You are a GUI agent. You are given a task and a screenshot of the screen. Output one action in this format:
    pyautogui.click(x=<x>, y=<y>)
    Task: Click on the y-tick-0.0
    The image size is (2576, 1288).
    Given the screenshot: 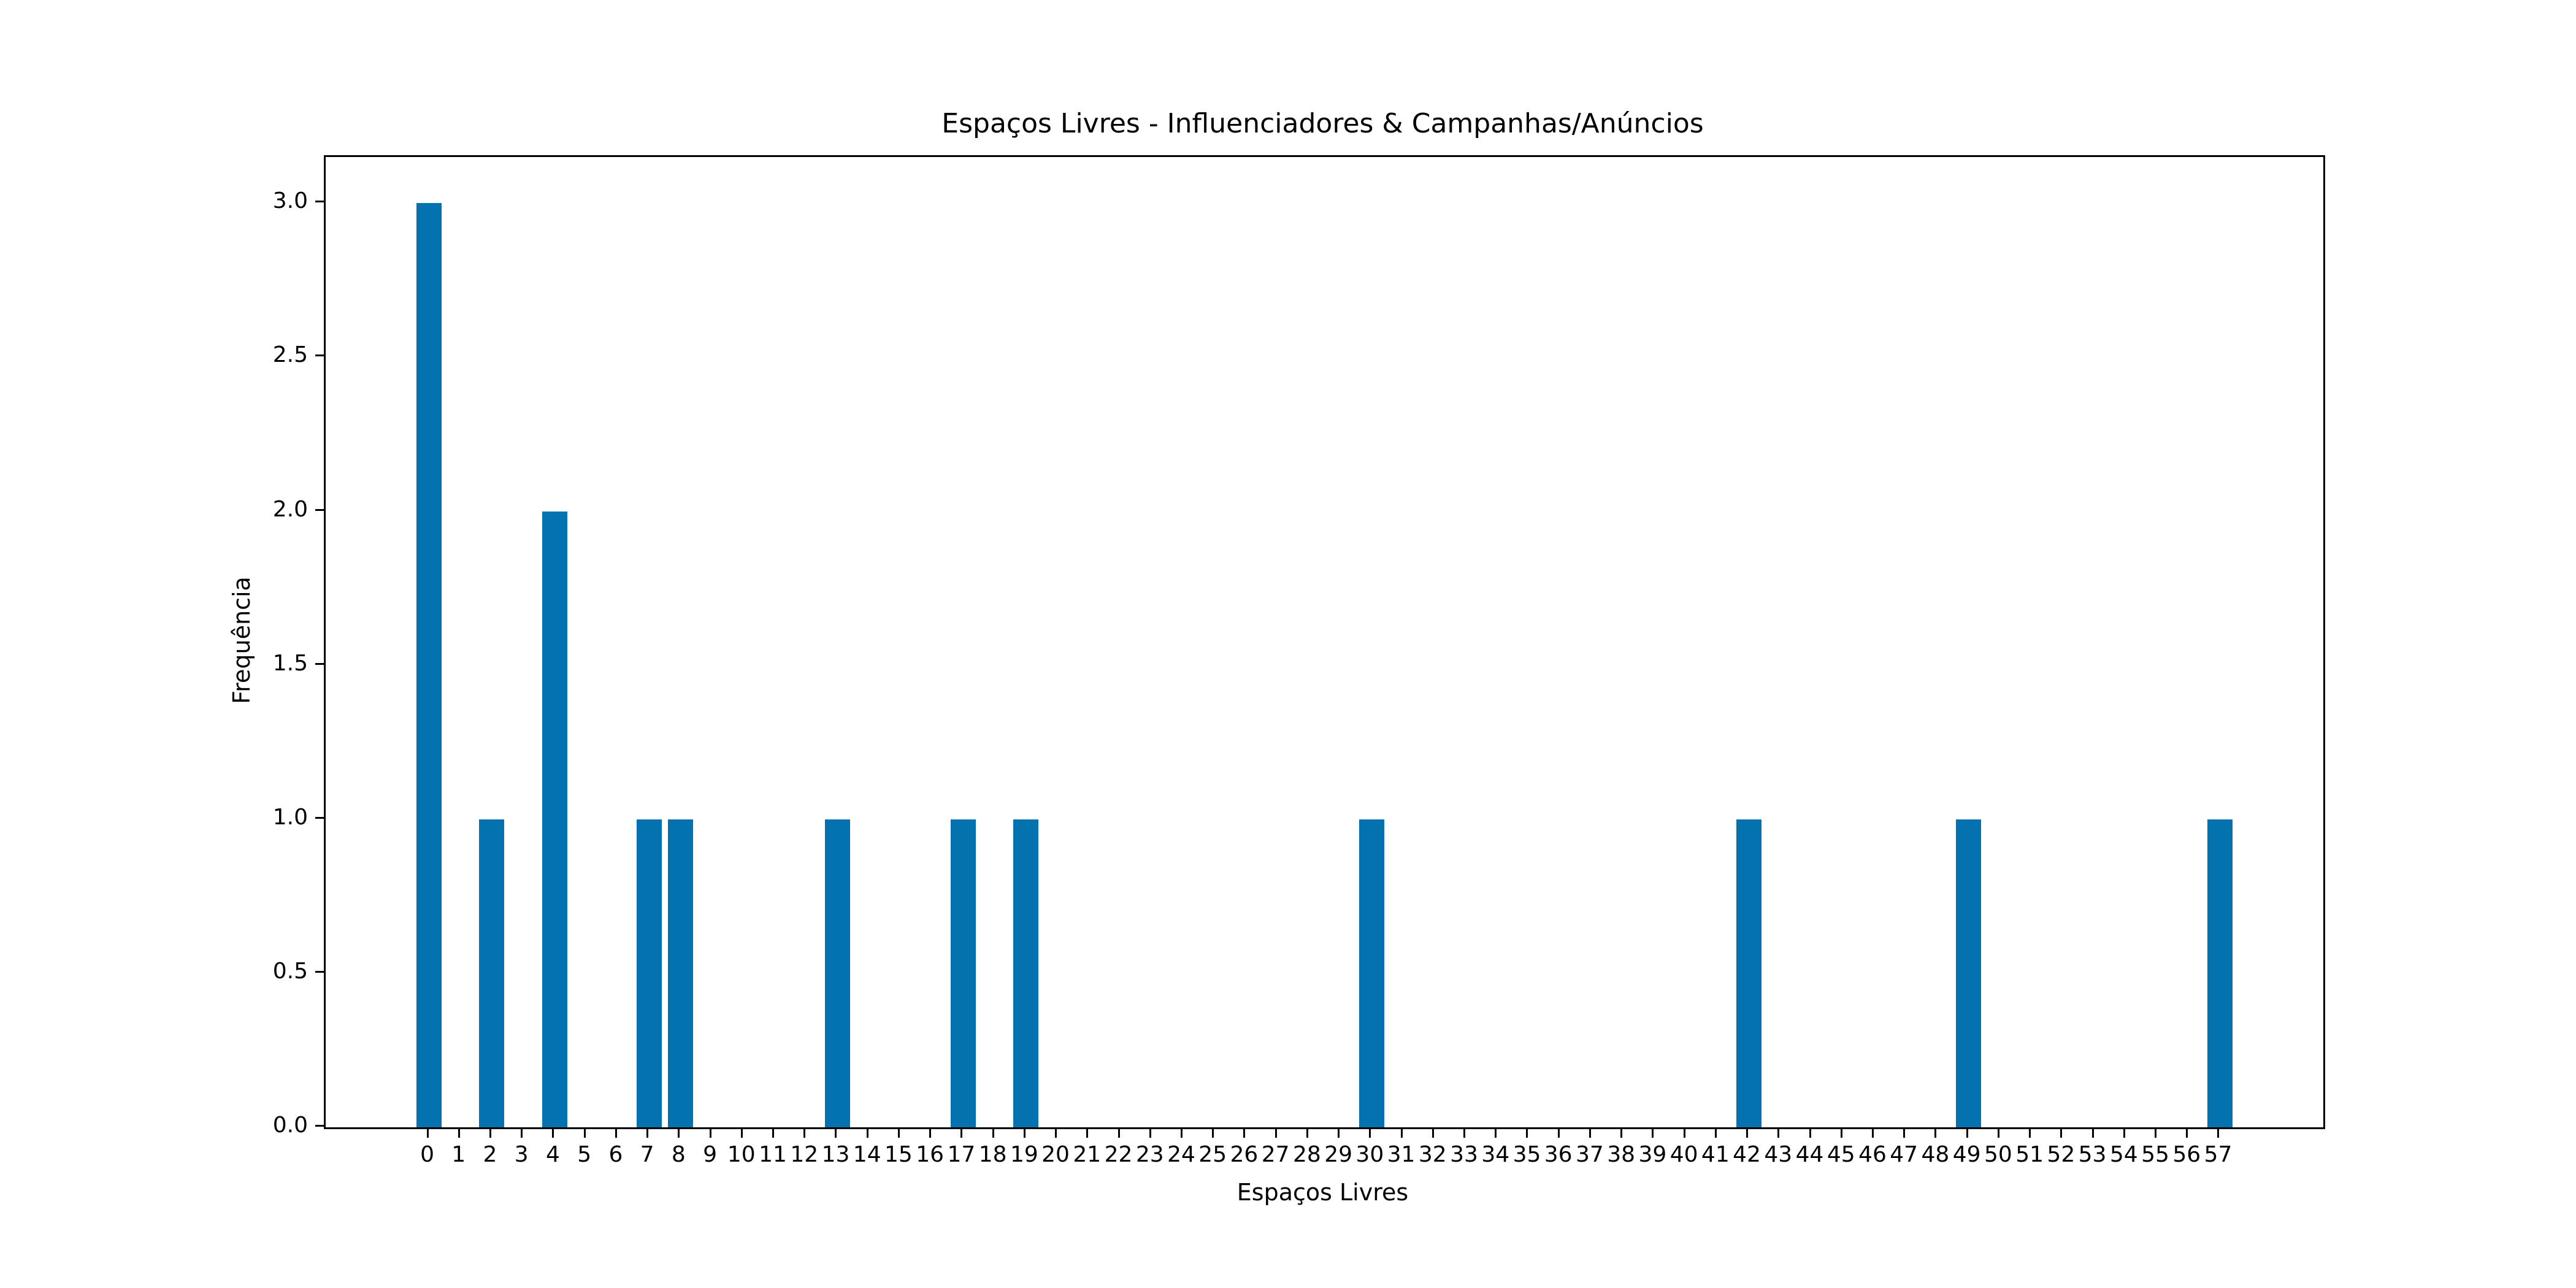 What is the action you would take?
    pyautogui.click(x=319, y=1126)
    